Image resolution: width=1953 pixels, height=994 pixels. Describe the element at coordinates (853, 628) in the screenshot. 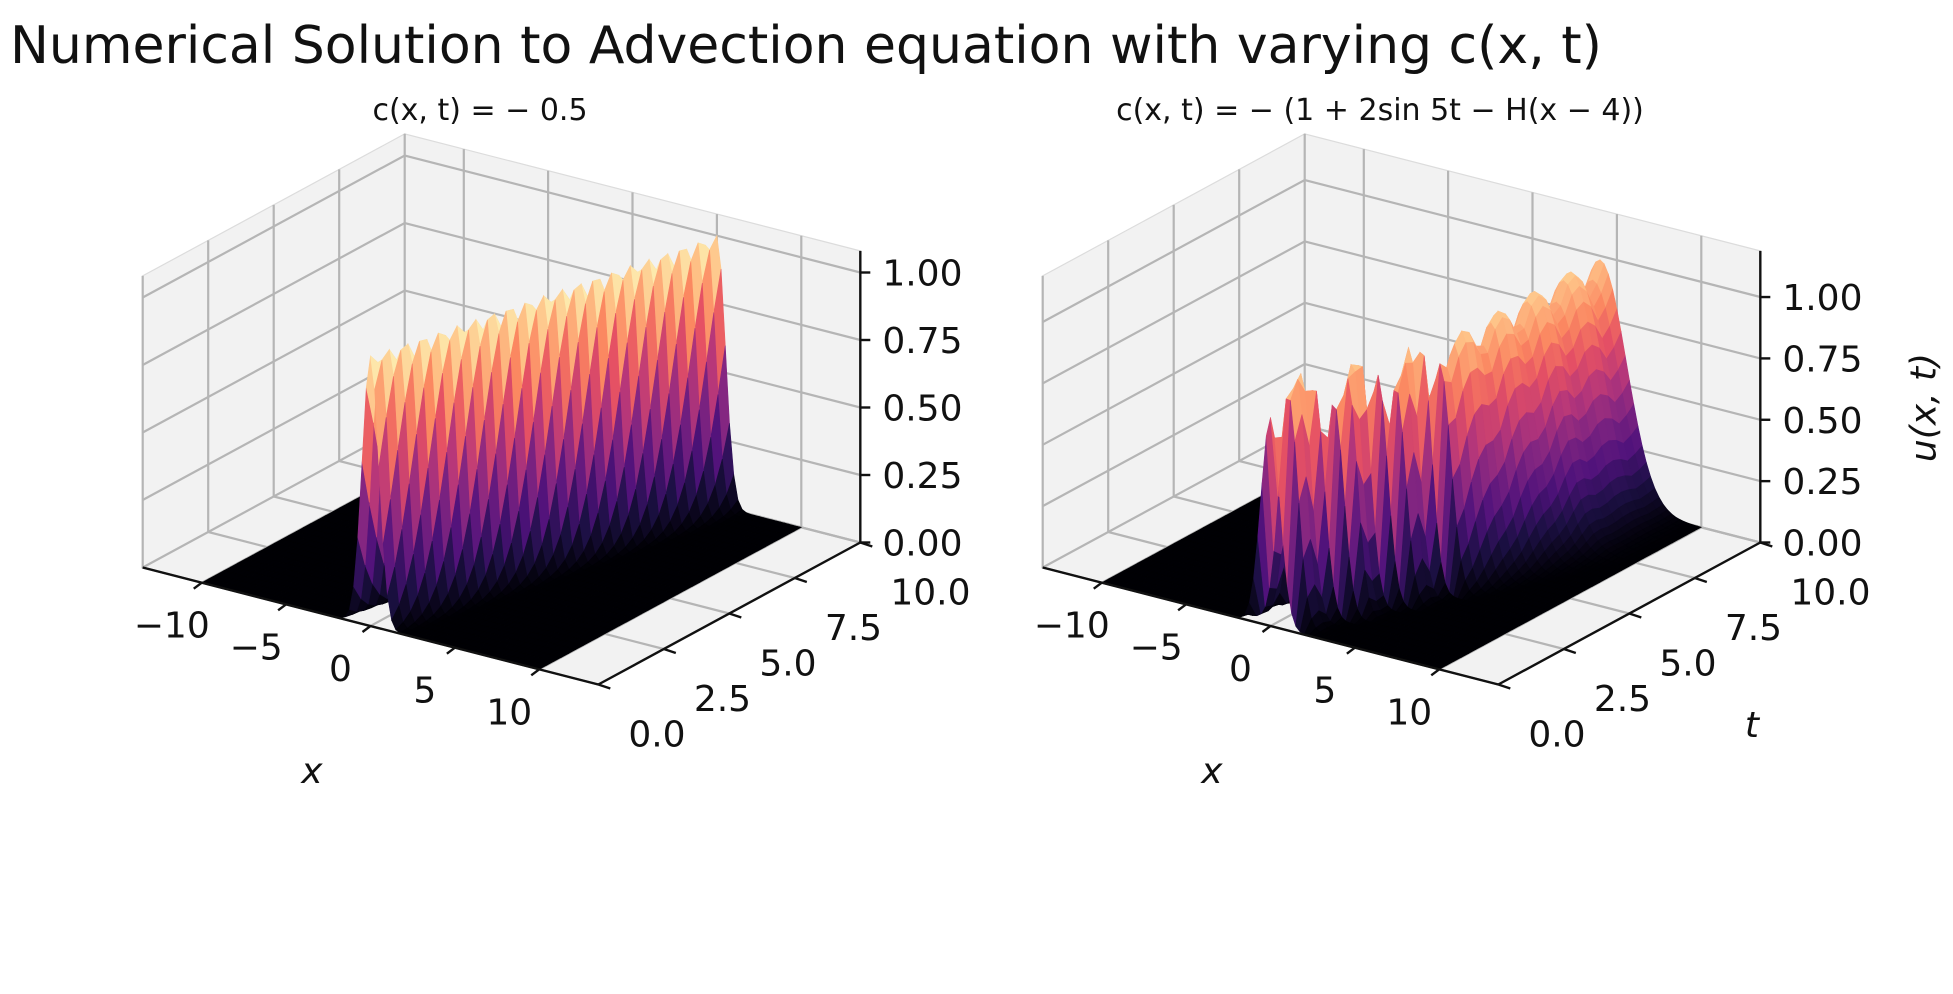

I see `t-tick-label: 7.5` at that location.